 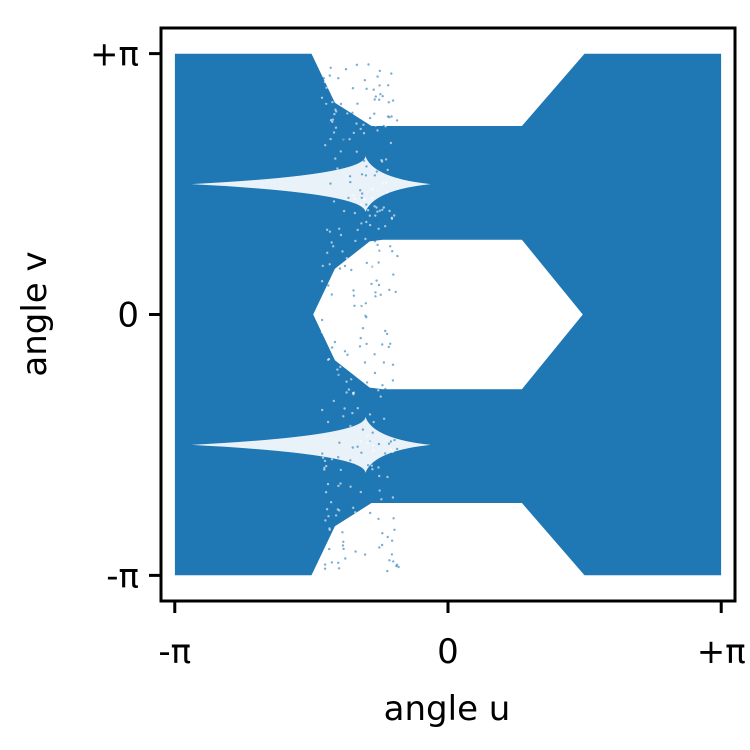 What do you see at coordinates (174, 652) in the screenshot?
I see `x-tick-label: -π` at bounding box center [174, 652].